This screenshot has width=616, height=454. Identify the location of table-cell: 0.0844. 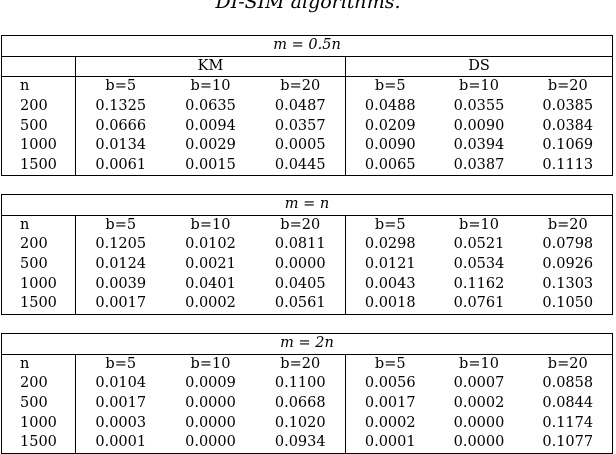
(568, 403).